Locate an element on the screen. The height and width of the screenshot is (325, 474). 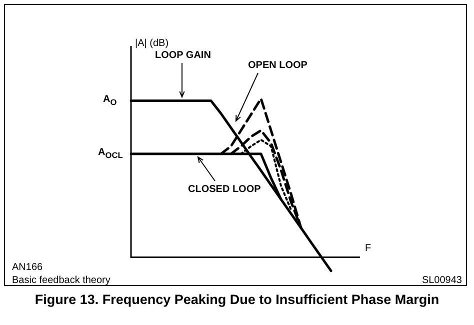
text: Figure 13. Frequency Peaking Due to Insufficient Phase Margin is located at coordinates (237, 299).